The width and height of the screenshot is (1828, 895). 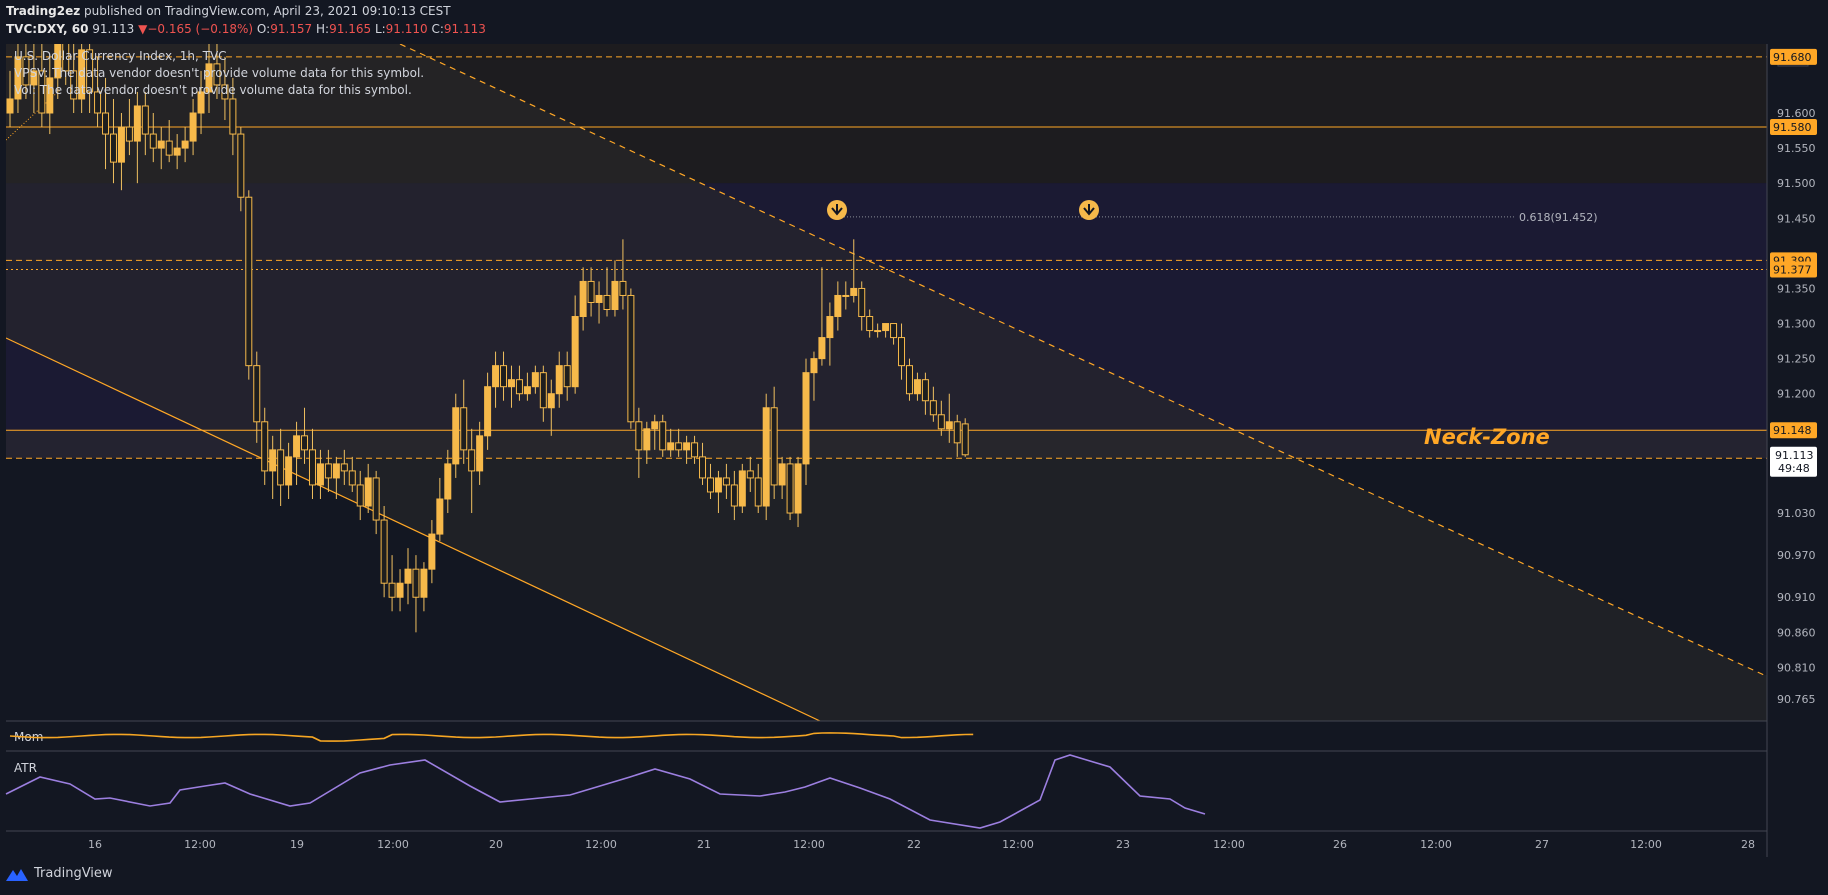 I want to click on price-level-badge-text: 91.377, so click(x=1792, y=270).